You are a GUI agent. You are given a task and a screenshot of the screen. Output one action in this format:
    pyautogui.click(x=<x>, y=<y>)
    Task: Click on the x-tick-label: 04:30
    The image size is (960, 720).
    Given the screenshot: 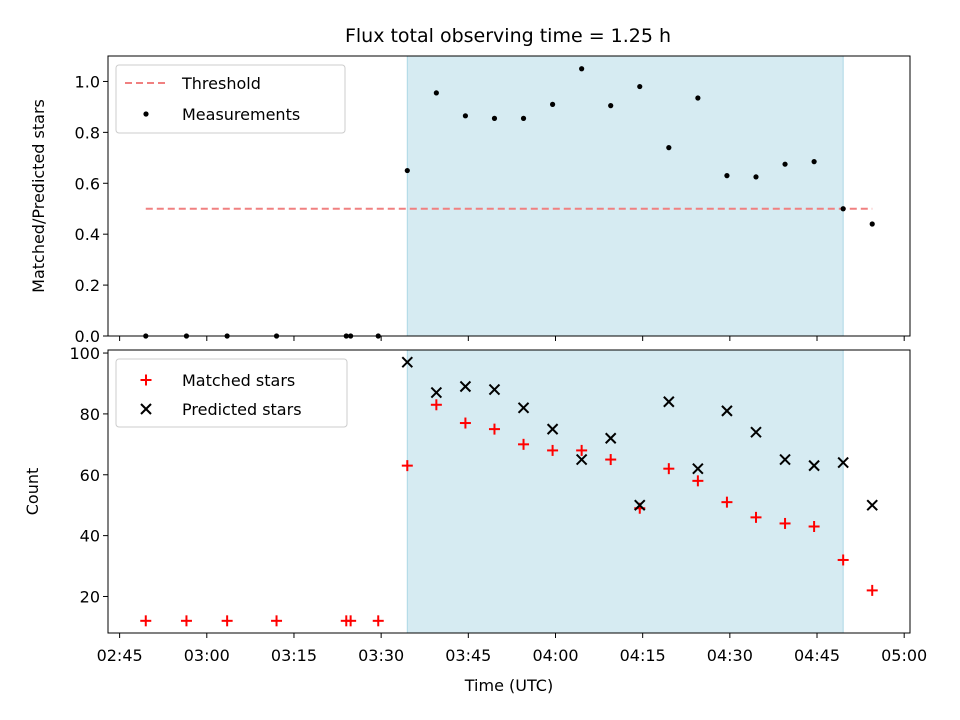 What is the action you would take?
    pyautogui.click(x=730, y=655)
    